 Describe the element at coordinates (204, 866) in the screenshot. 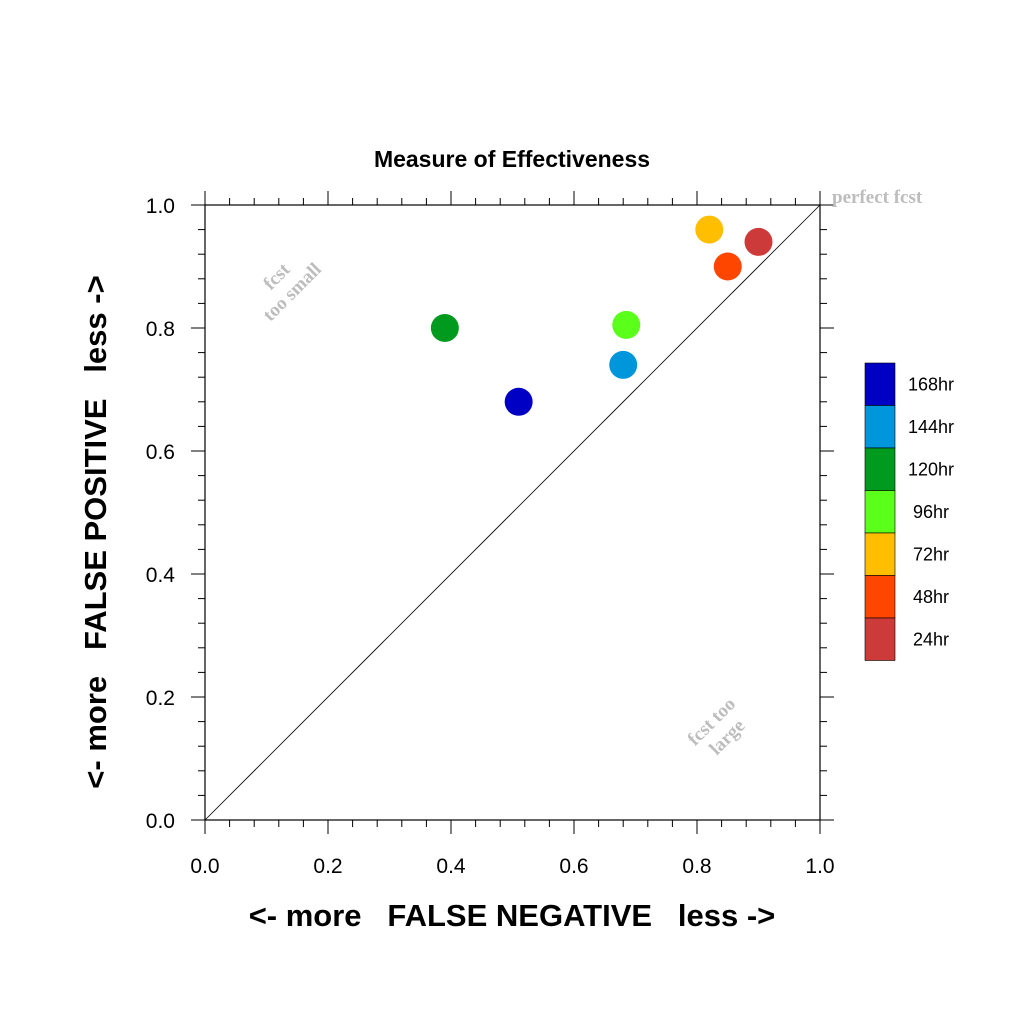

I see `x-tick-label: 0.0` at that location.